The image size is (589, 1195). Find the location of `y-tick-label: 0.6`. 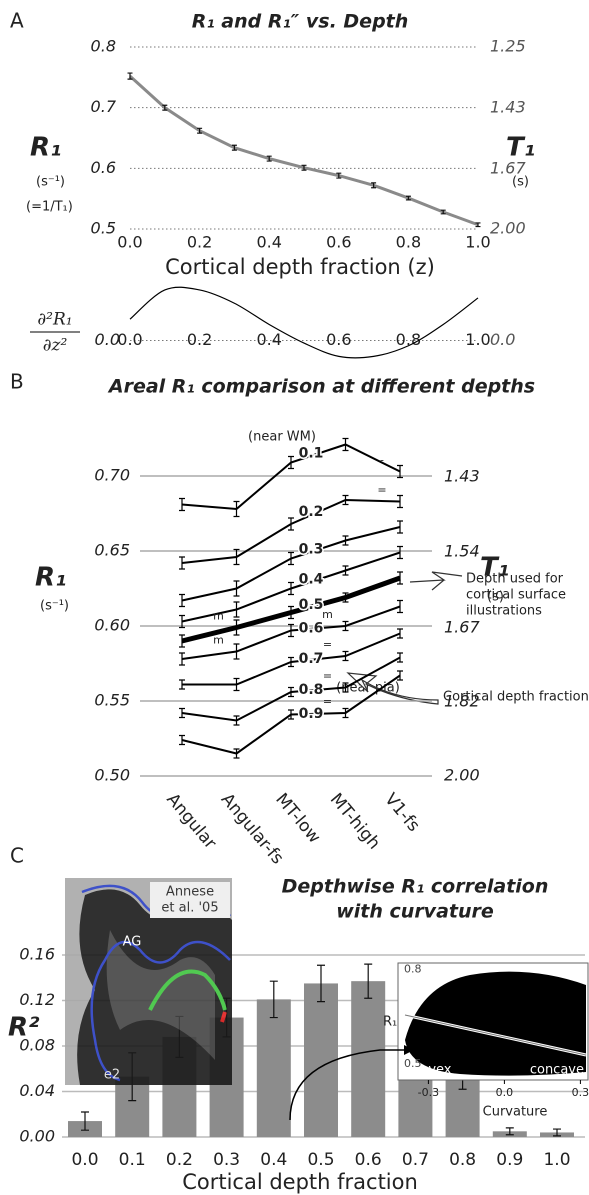

y-tick-label: 0.6 is located at coordinates (103, 167).